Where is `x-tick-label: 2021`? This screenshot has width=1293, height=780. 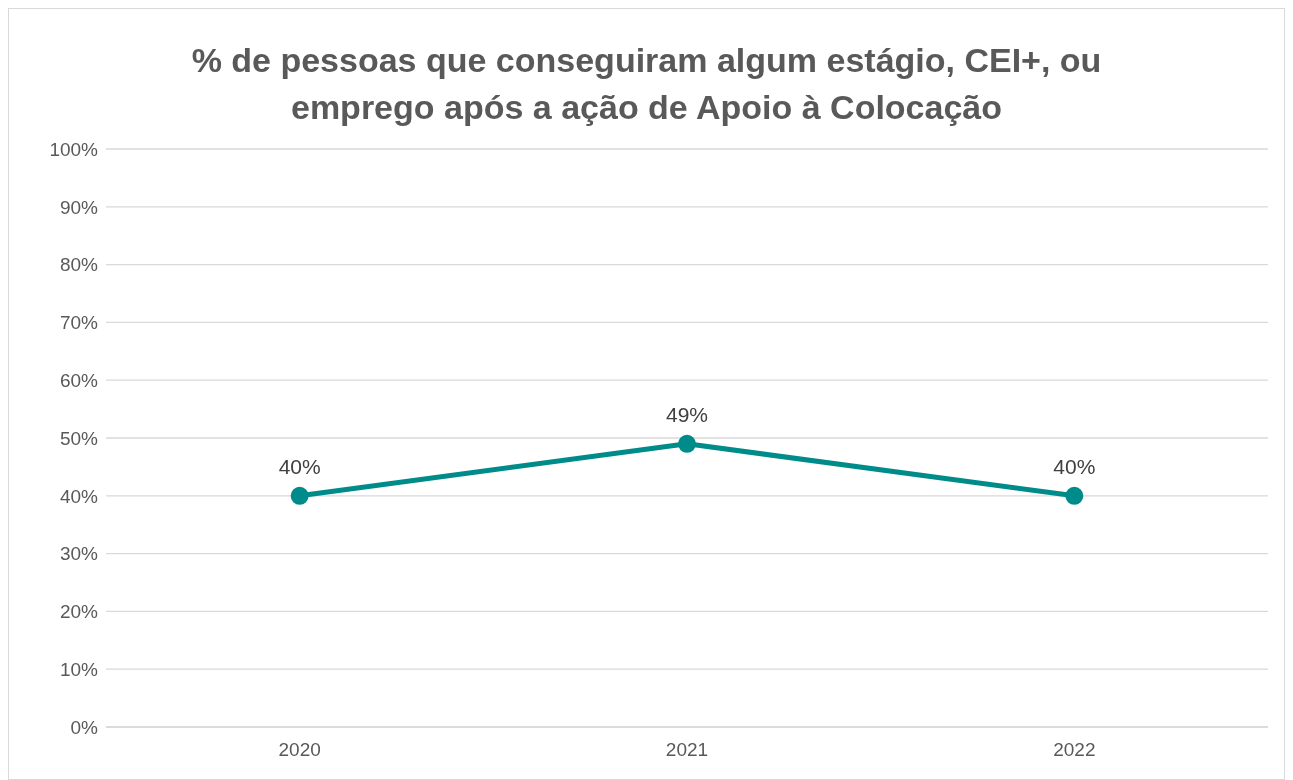
x-tick-label: 2021 is located at coordinates (687, 750).